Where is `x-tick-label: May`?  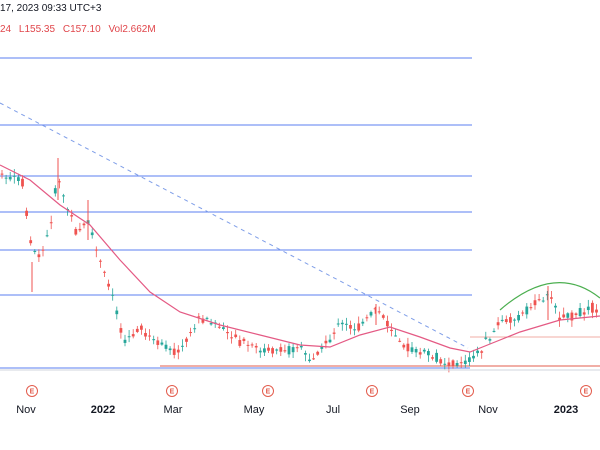 x-tick-label: May is located at coordinates (254, 410).